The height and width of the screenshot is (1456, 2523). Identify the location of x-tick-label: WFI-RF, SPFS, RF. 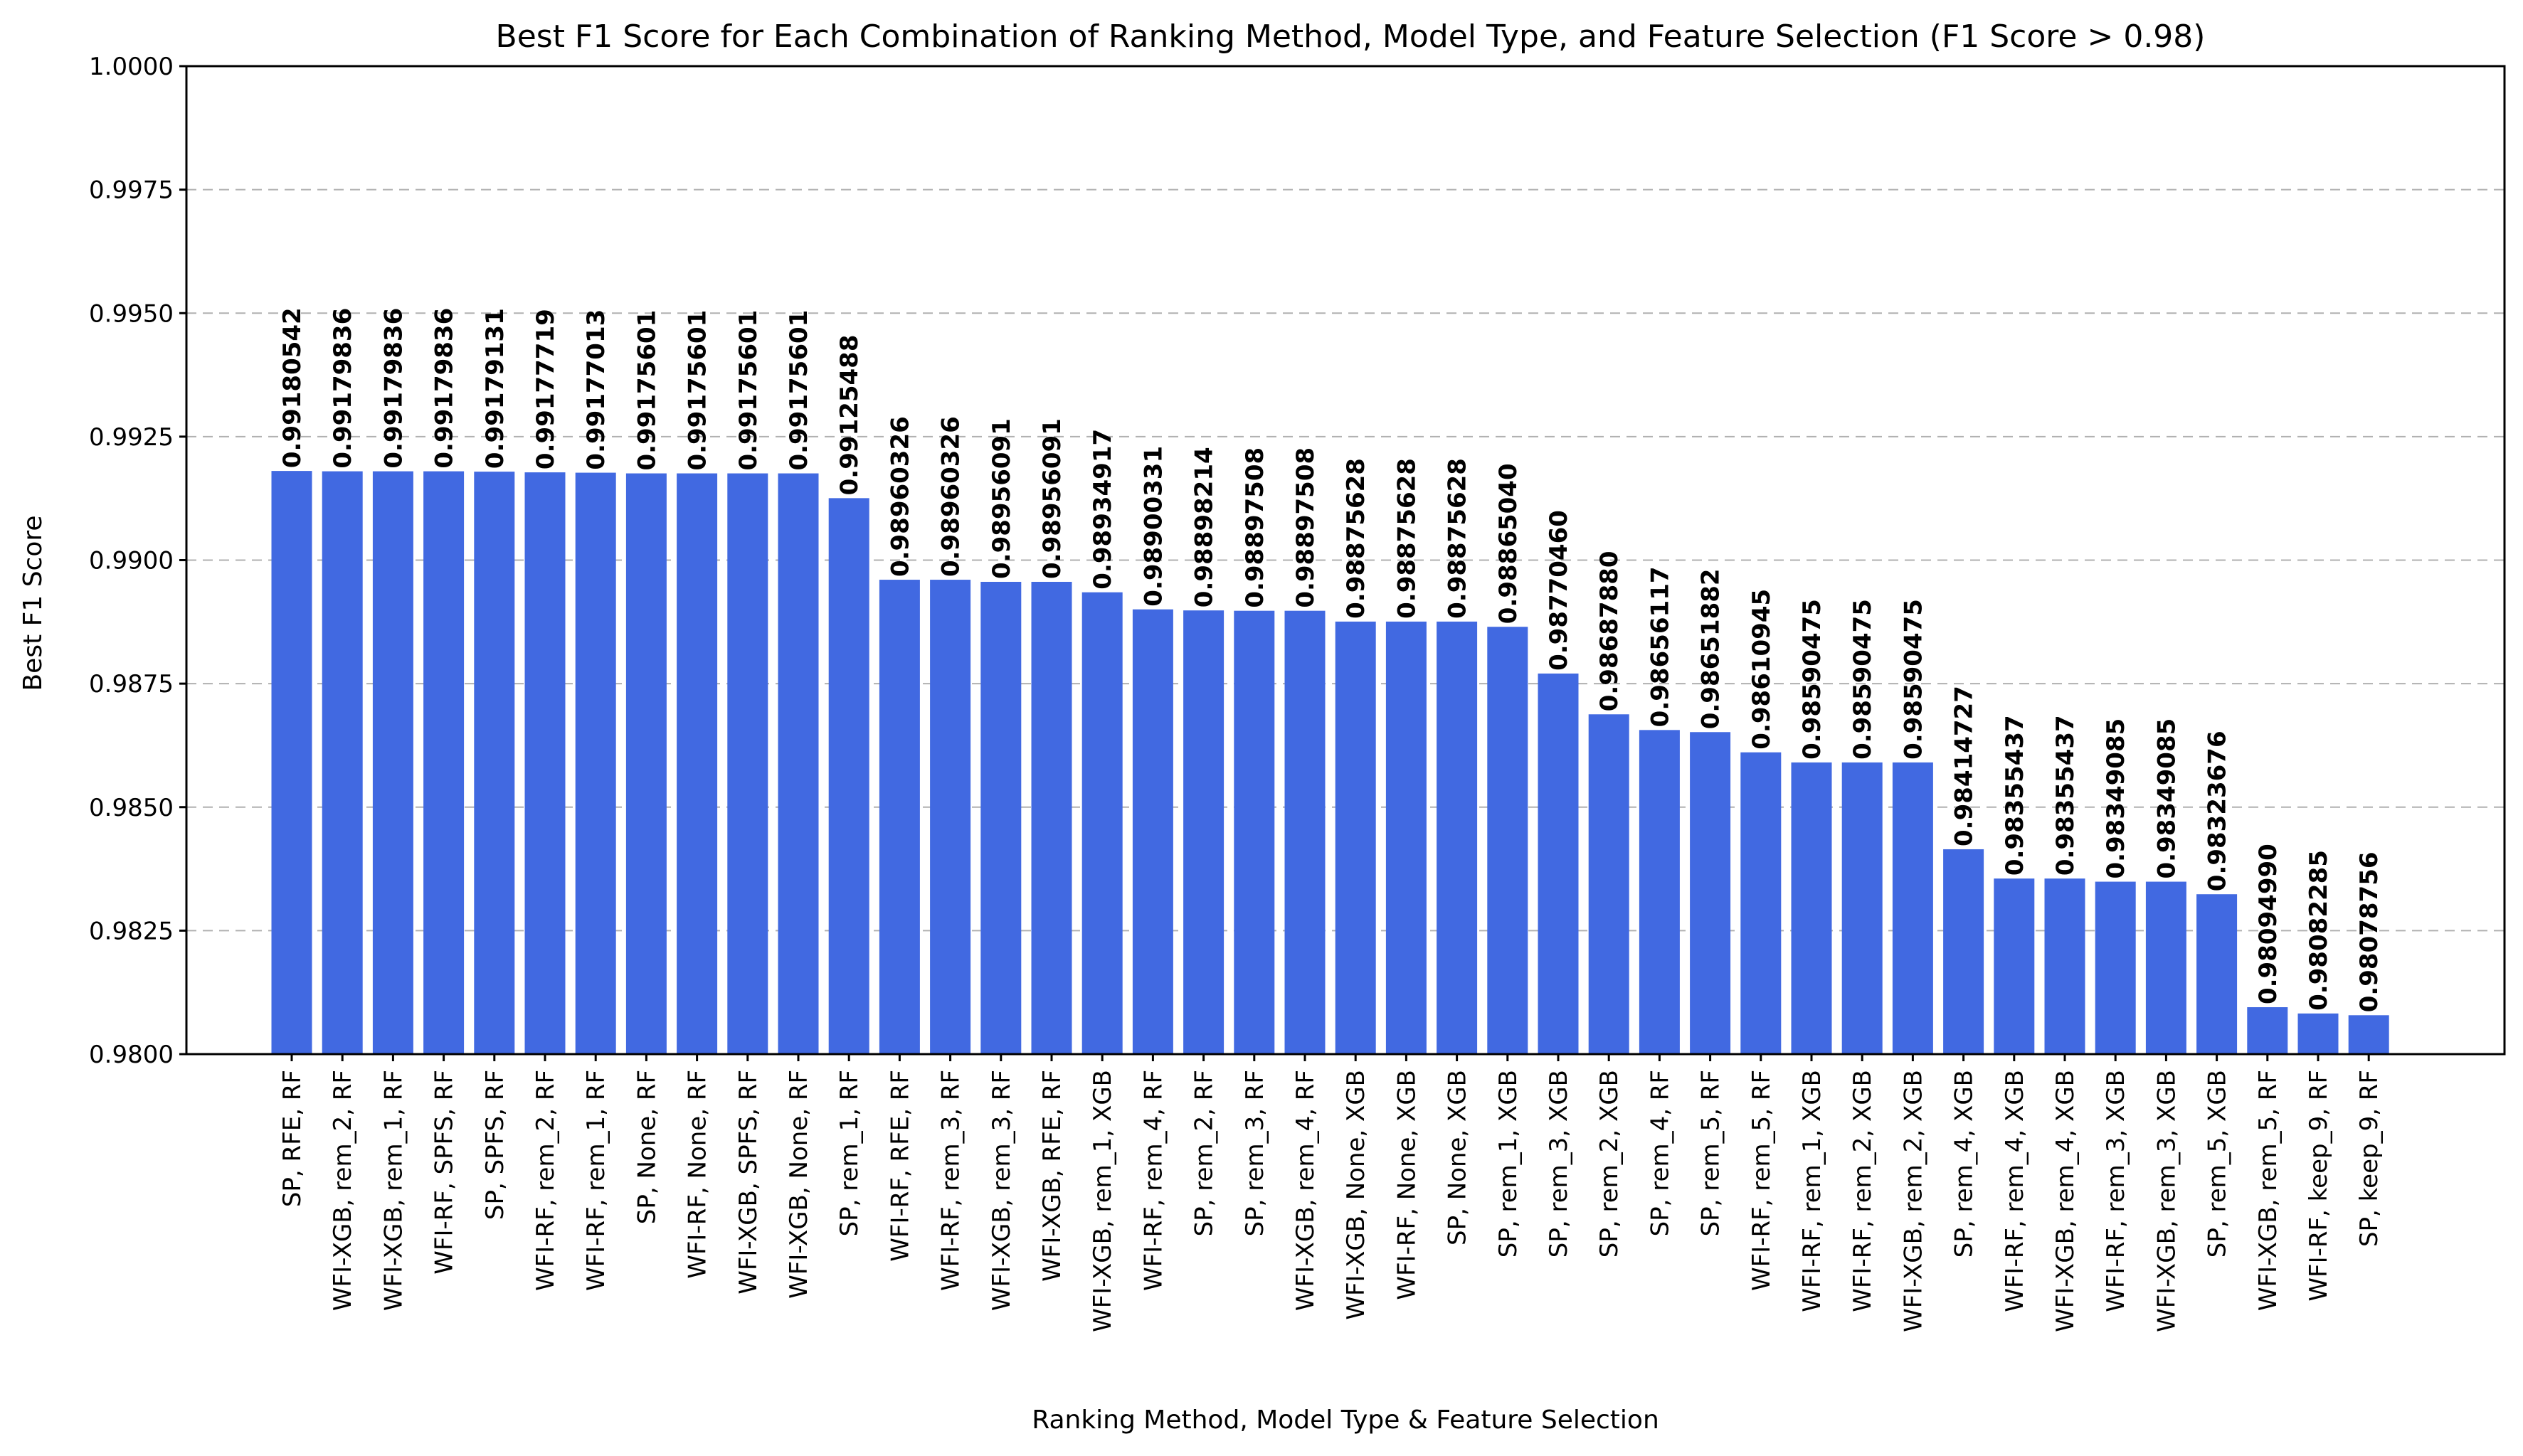
(444, 1172).